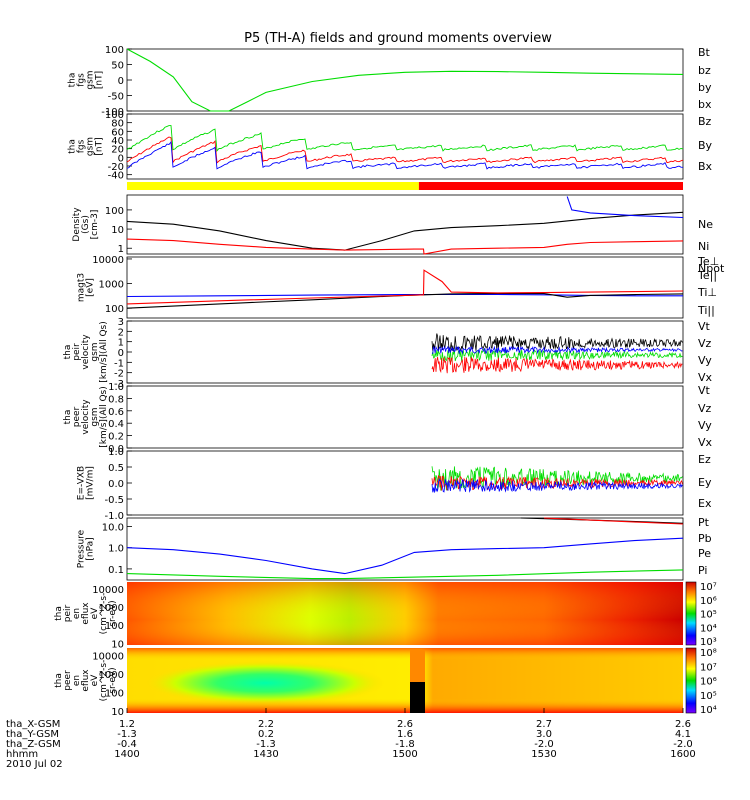 This screenshot has height=800, width=750. What do you see at coordinates (119, 384) in the screenshot?
I see `ytick-label: -3` at bounding box center [119, 384].